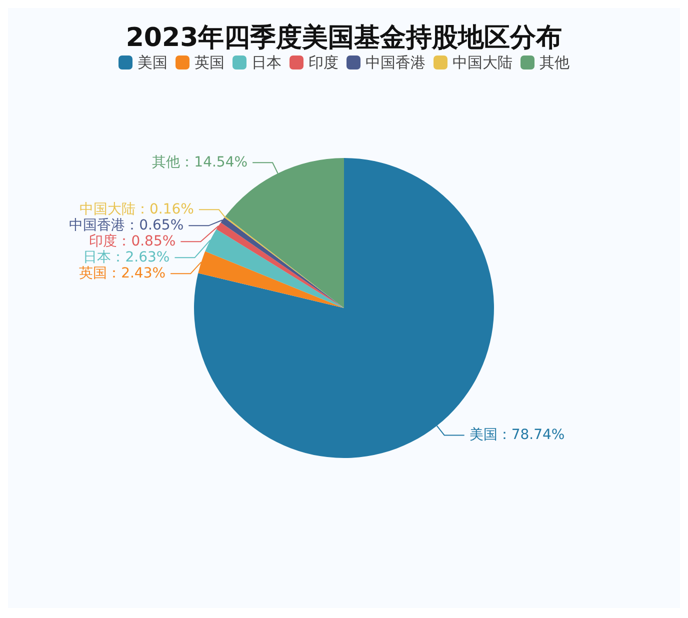 The image size is (688, 618). I want to click on data-label: 美国：78.74%, so click(517, 435).